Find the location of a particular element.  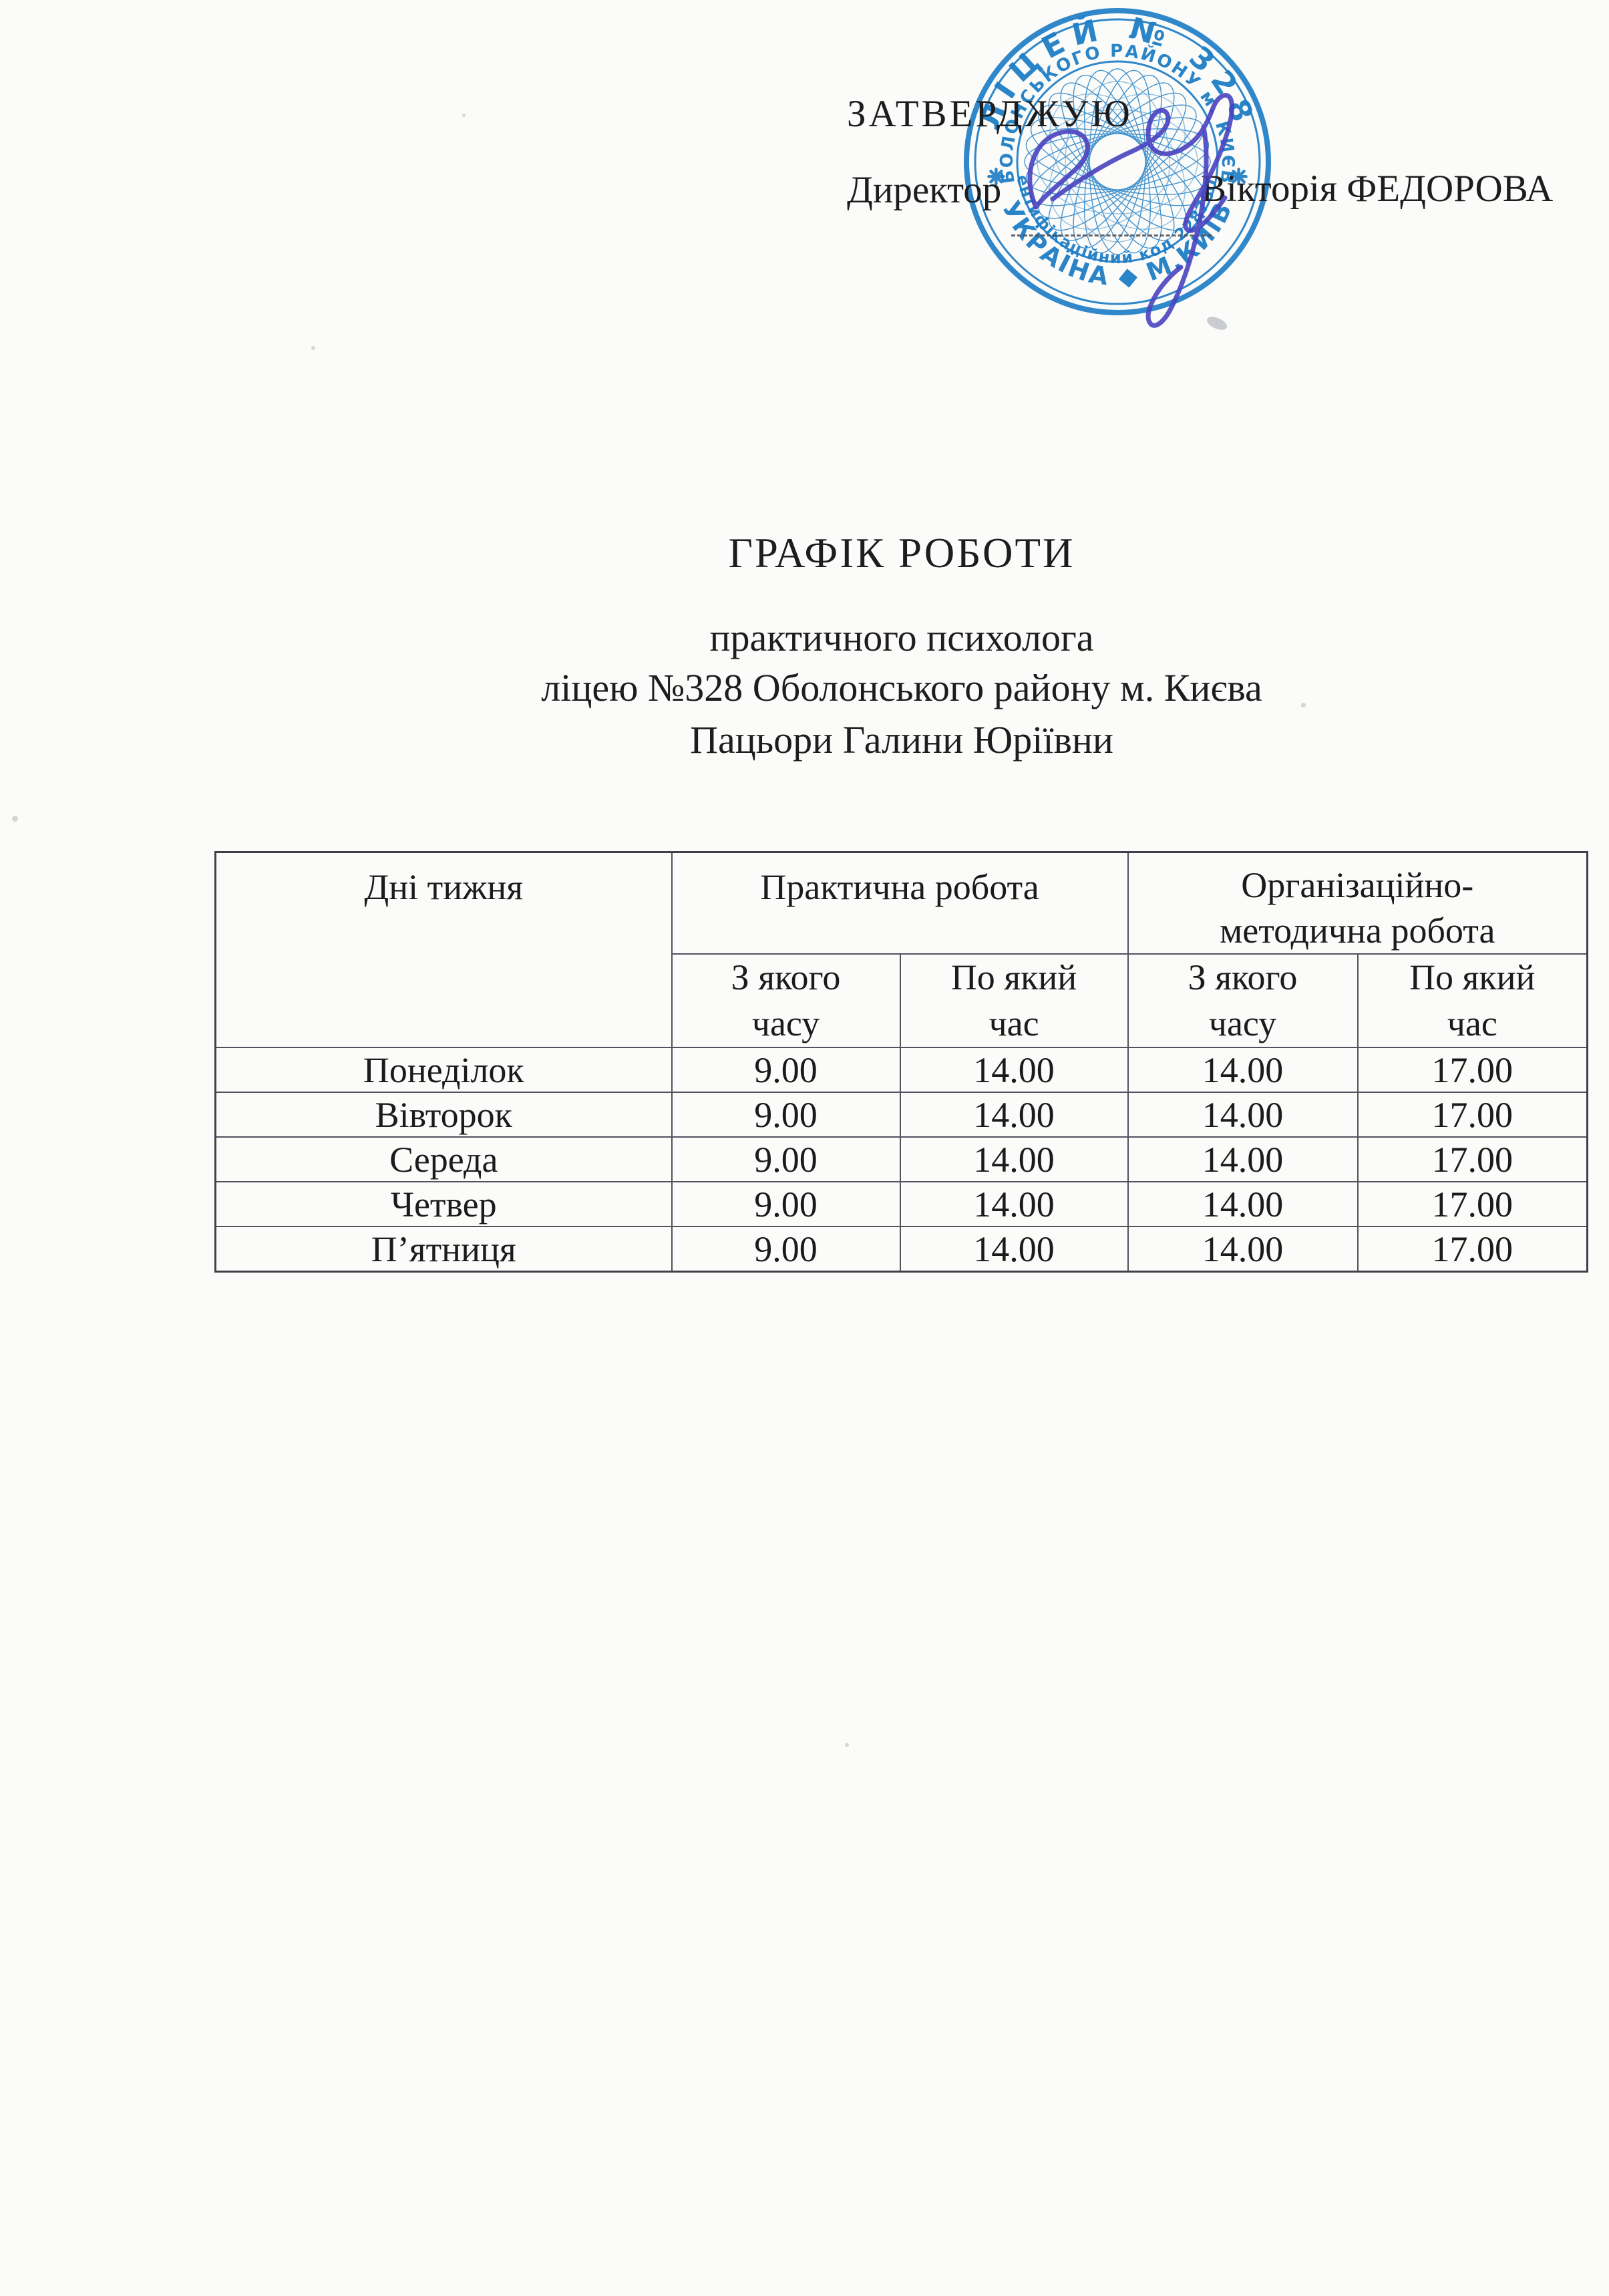

practical-group-header: Практична робота is located at coordinates (900, 903).